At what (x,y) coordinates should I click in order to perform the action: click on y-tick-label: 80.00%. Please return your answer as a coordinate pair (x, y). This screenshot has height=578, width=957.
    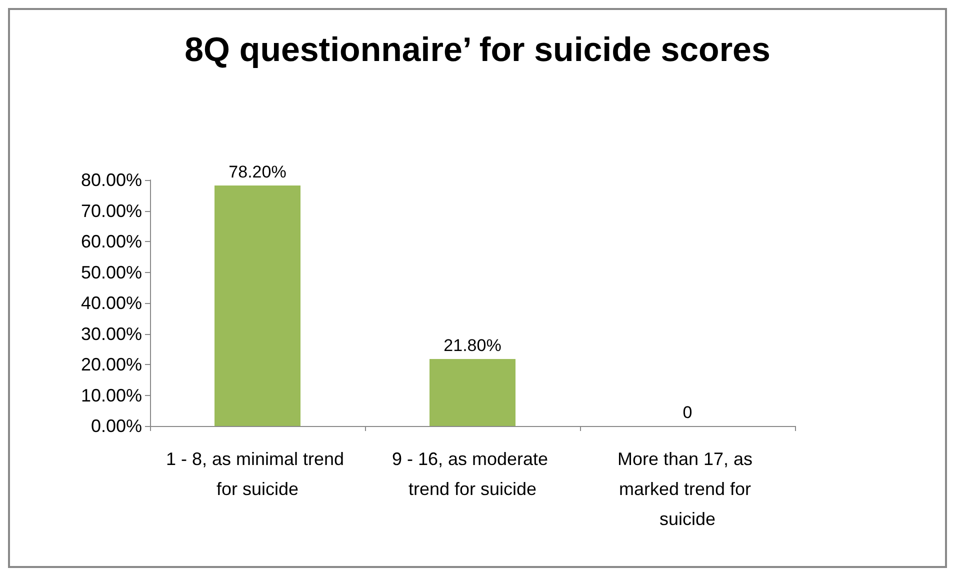
    Looking at the image, I should click on (111, 180).